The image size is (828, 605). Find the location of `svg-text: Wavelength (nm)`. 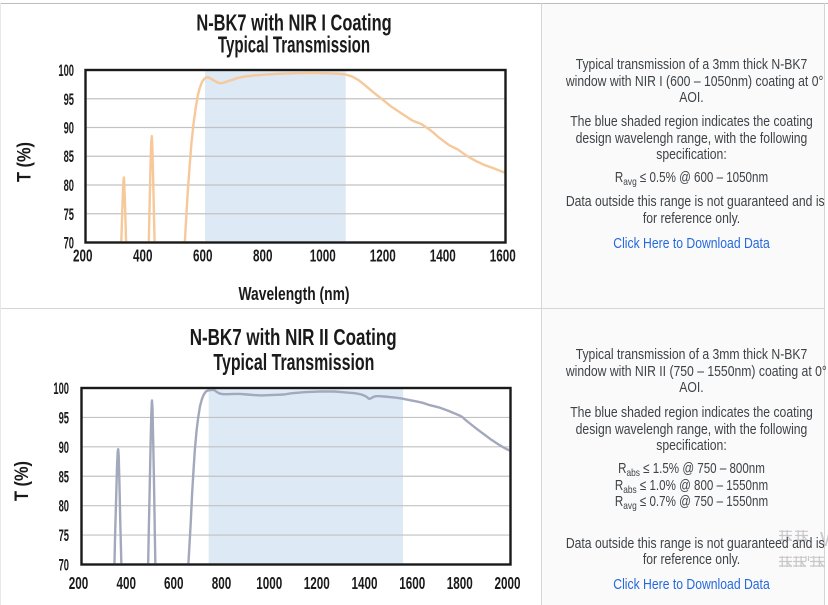

svg-text: Wavelength (nm) is located at coordinates (294, 293).